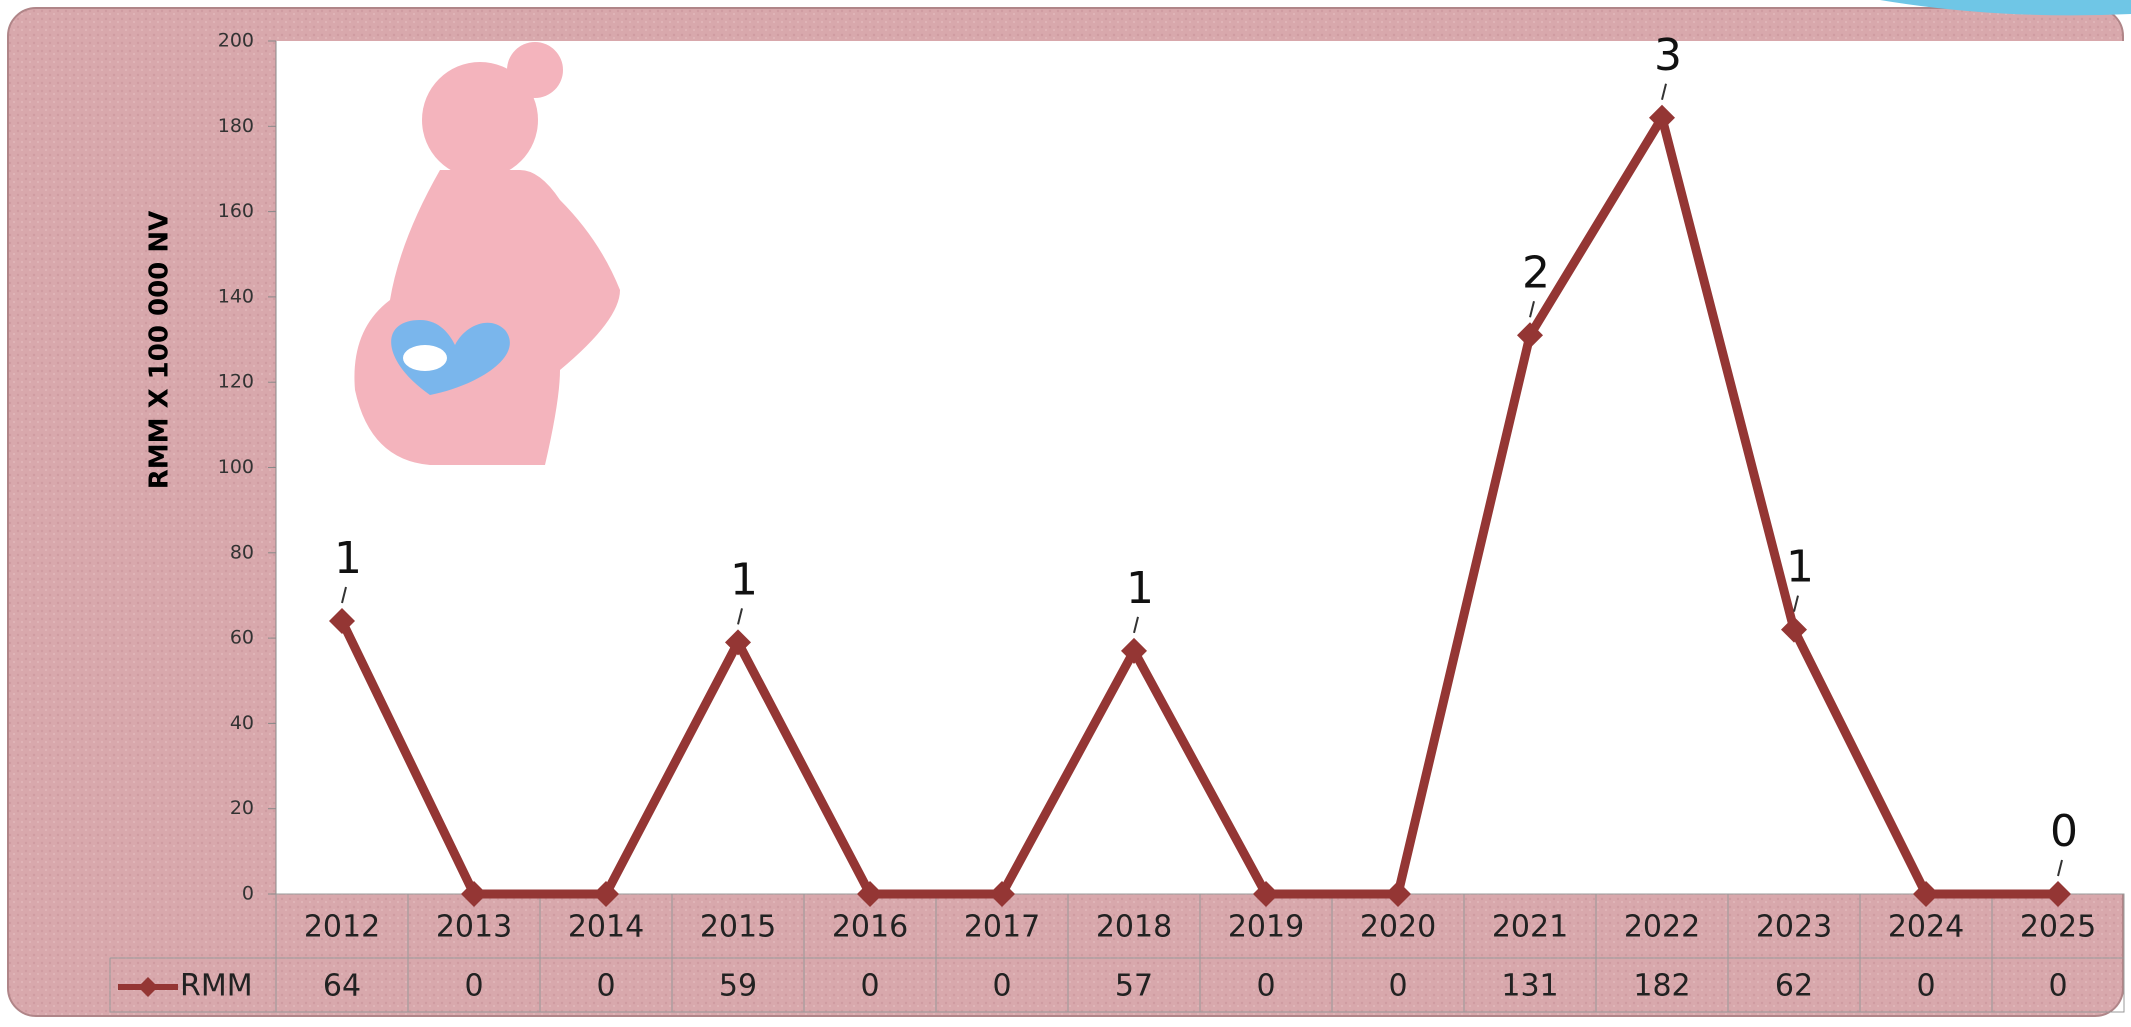 Image resolution: width=2131 pixels, height=1027 pixels. I want to click on y-tick-label: 200, so click(236, 41).